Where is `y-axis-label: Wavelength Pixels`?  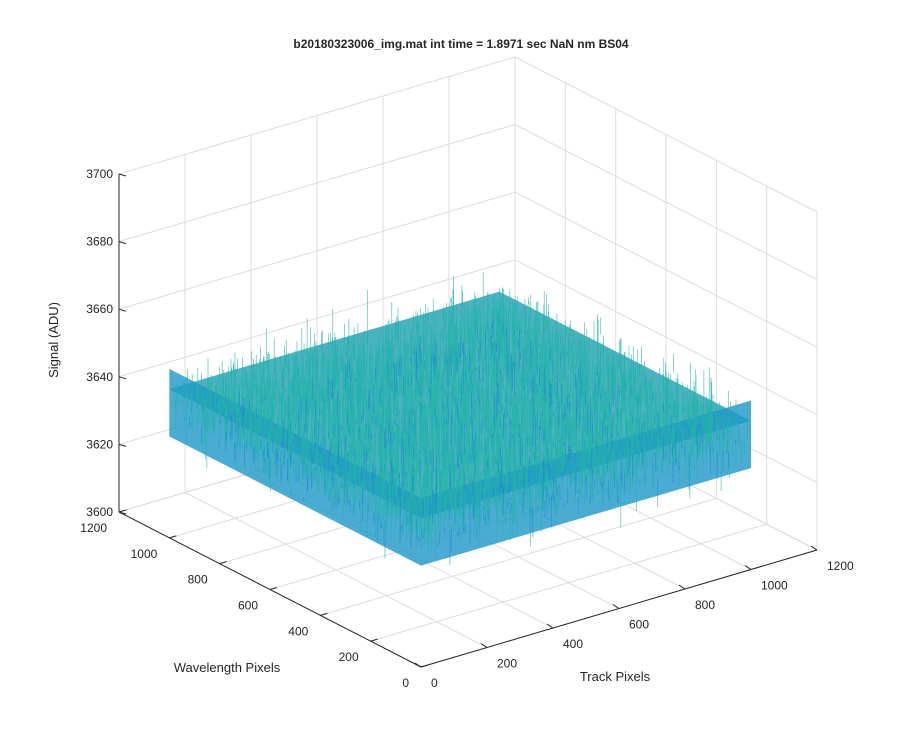 y-axis-label: Wavelength Pixels is located at coordinates (227, 667).